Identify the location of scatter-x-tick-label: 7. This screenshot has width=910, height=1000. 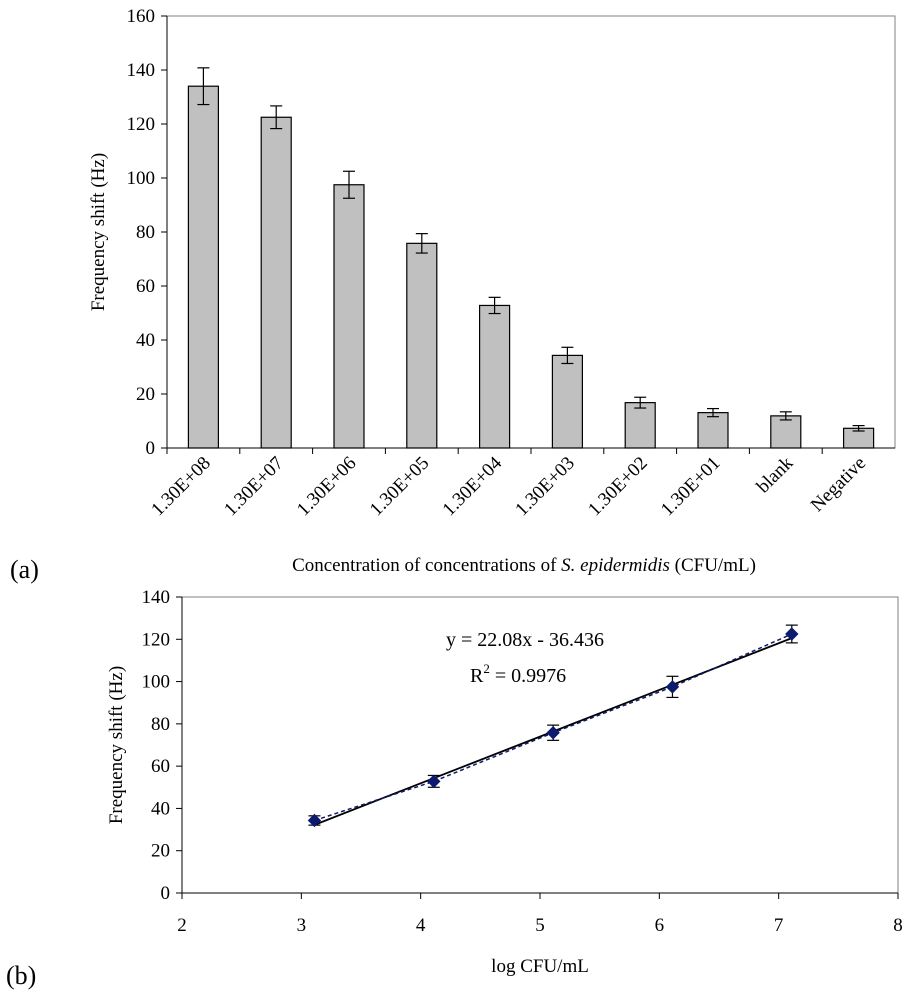
(779, 925).